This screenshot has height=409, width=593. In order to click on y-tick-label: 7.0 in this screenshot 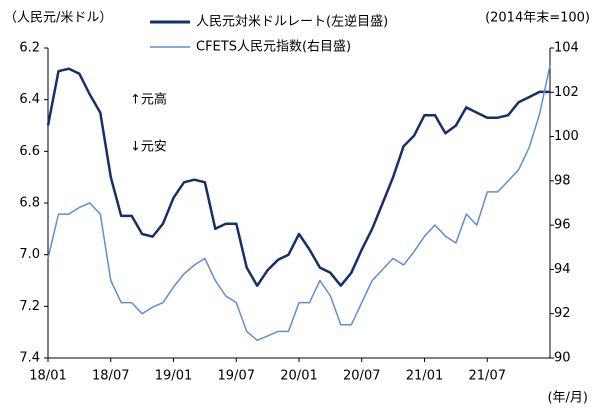, I will do `click(29, 254)`.